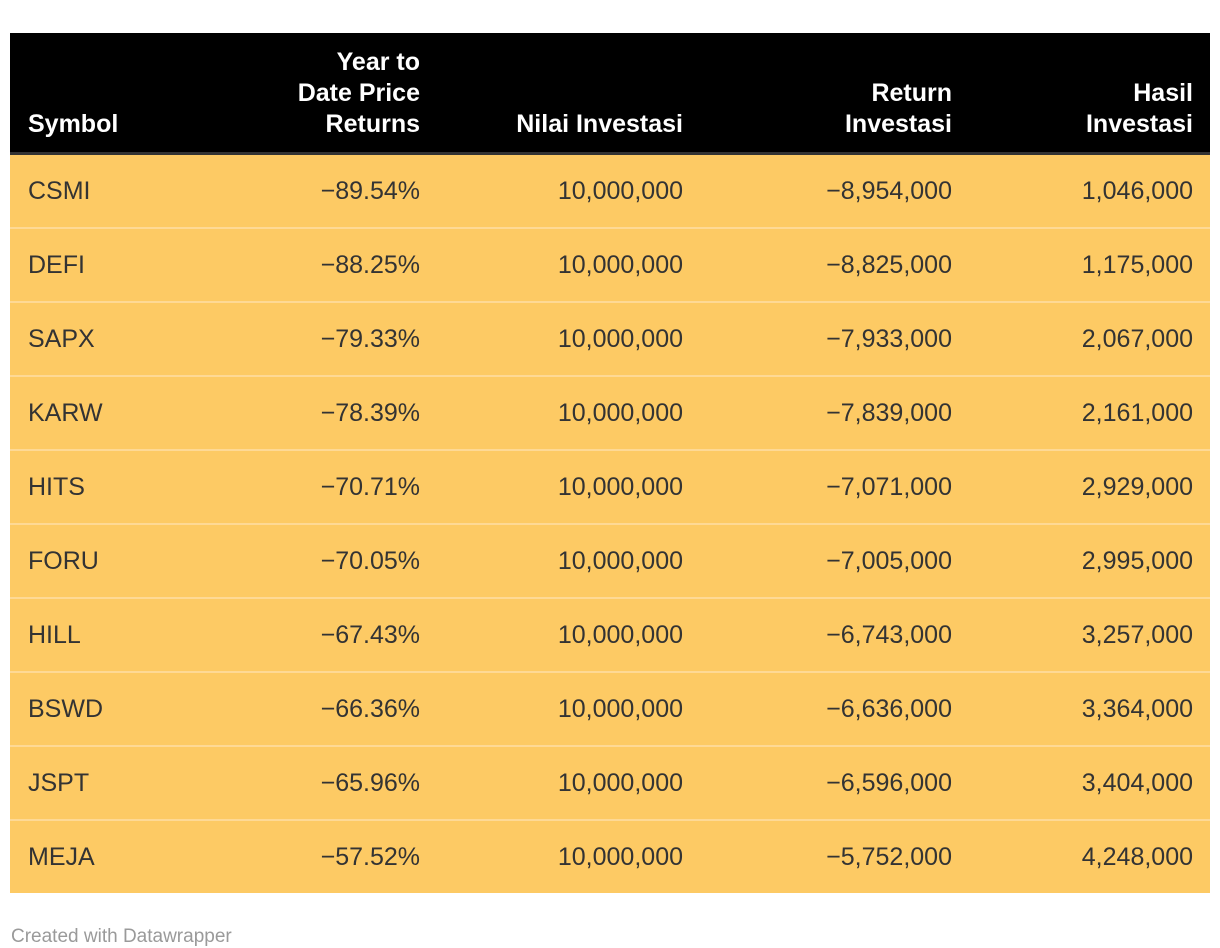  I want to click on table-row: HITS −70.71% 10,000,000 −7,071,000 2,929,000, so click(610, 486).